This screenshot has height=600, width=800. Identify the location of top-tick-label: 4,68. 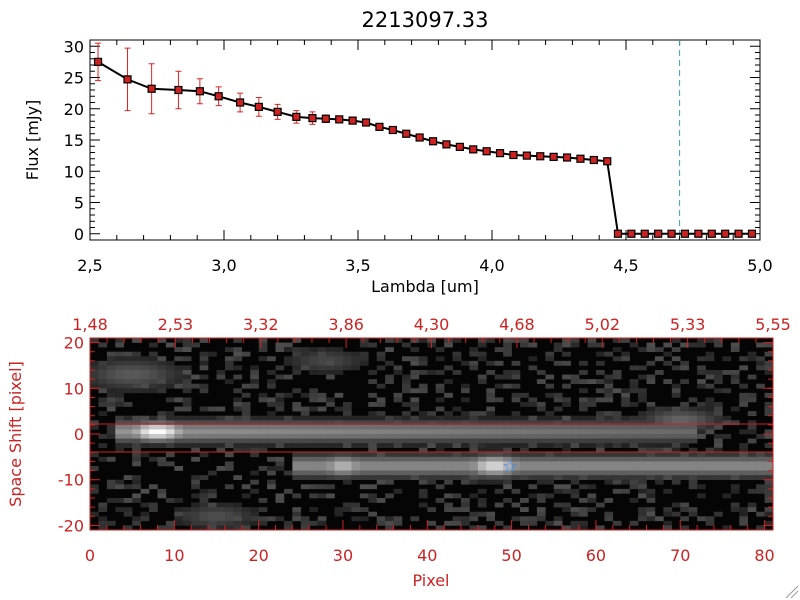
(517, 324).